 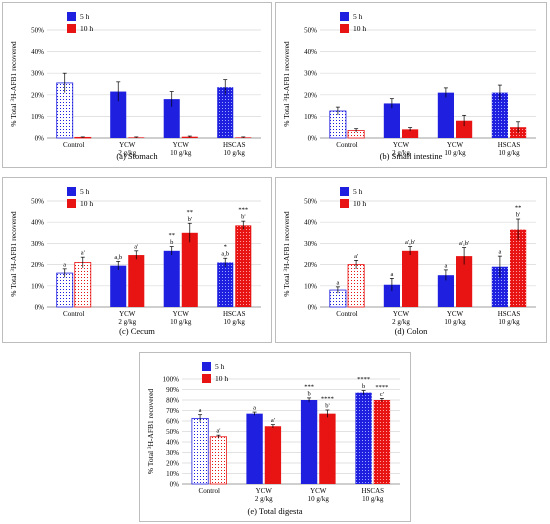 I want to click on y-tick-label: 90%, so click(x=172, y=390).